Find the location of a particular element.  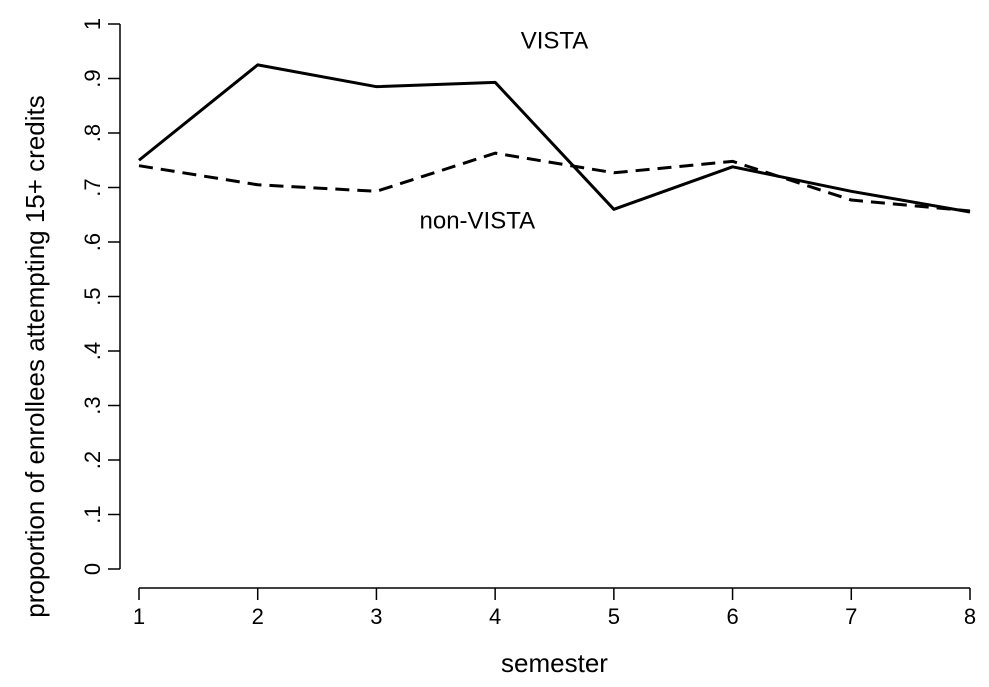

x-tick-label: 3 is located at coordinates (376, 616).